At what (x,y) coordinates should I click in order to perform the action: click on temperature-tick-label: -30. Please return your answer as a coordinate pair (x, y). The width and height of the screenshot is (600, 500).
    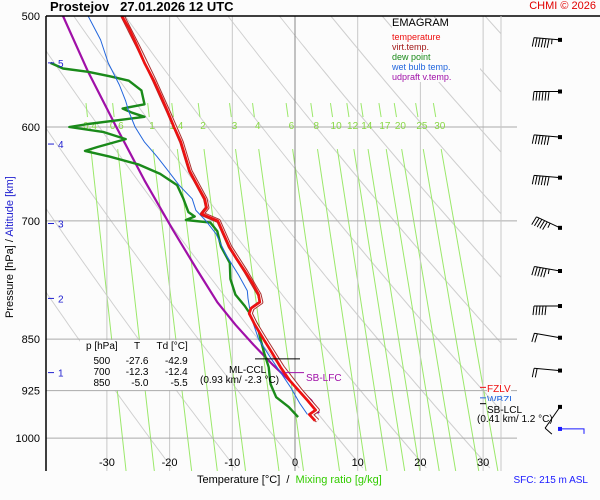
    Looking at the image, I should click on (107, 463).